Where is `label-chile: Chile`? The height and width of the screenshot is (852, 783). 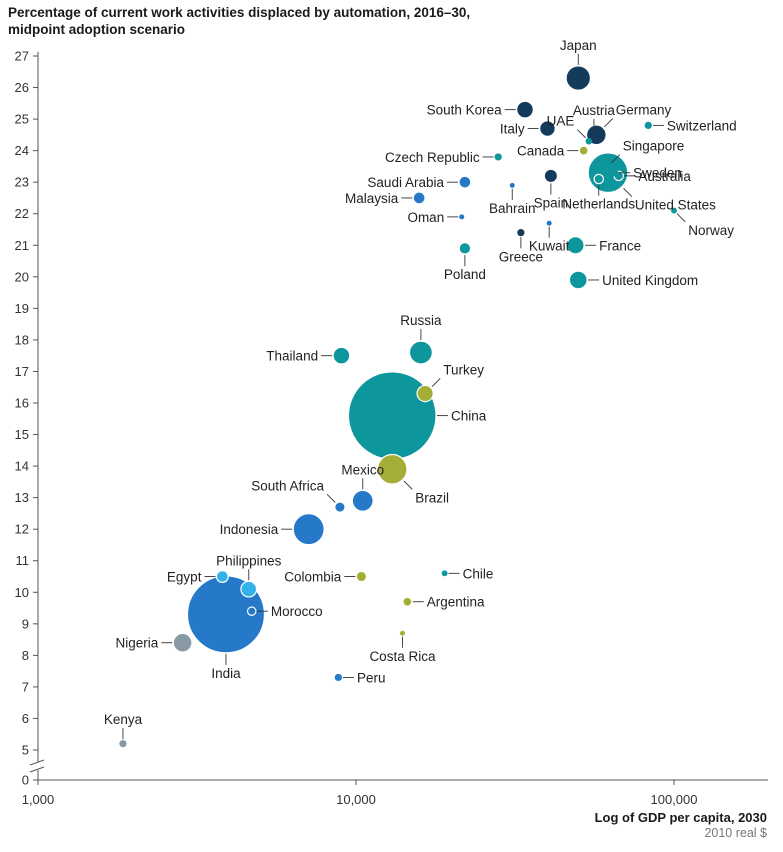 label-chile: Chile is located at coordinates (478, 573).